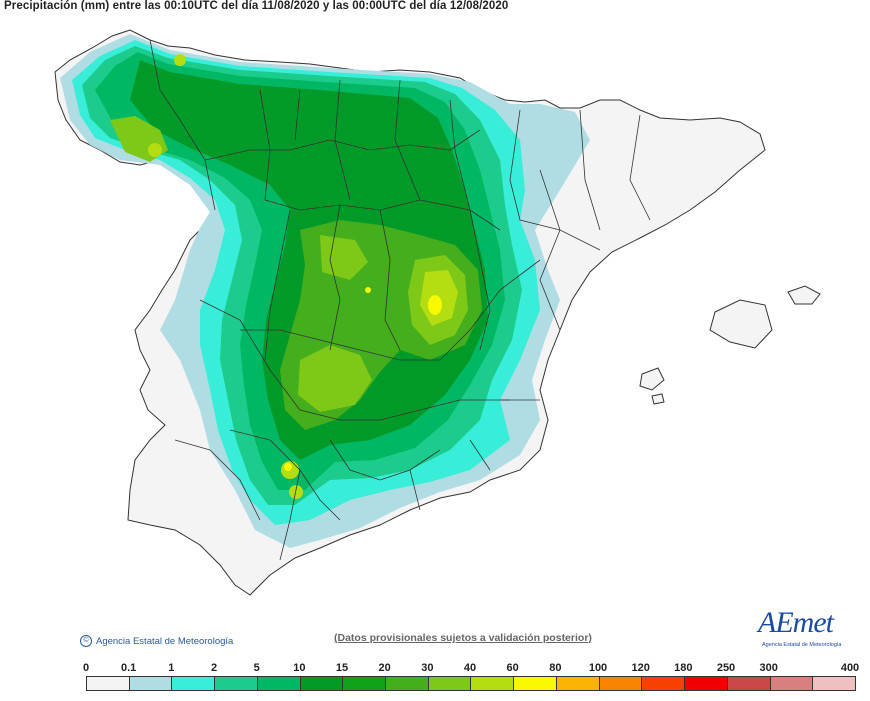 The height and width of the screenshot is (701, 870). I want to click on legend-tick-label: 120, so click(640, 668).